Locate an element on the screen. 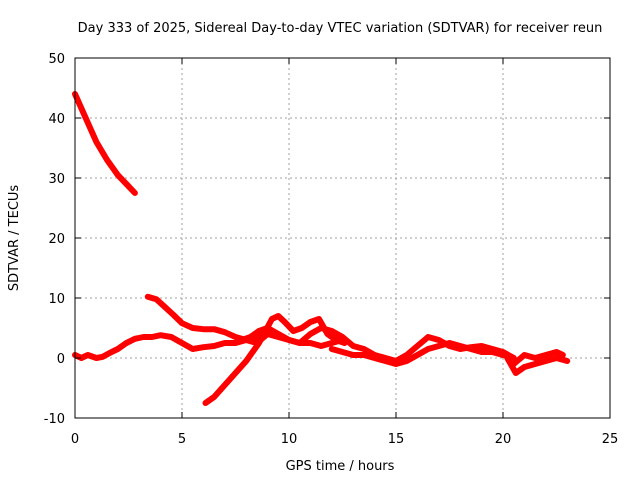 The width and height of the screenshot is (640, 480). y-tick-label: 30 is located at coordinates (56, 179).